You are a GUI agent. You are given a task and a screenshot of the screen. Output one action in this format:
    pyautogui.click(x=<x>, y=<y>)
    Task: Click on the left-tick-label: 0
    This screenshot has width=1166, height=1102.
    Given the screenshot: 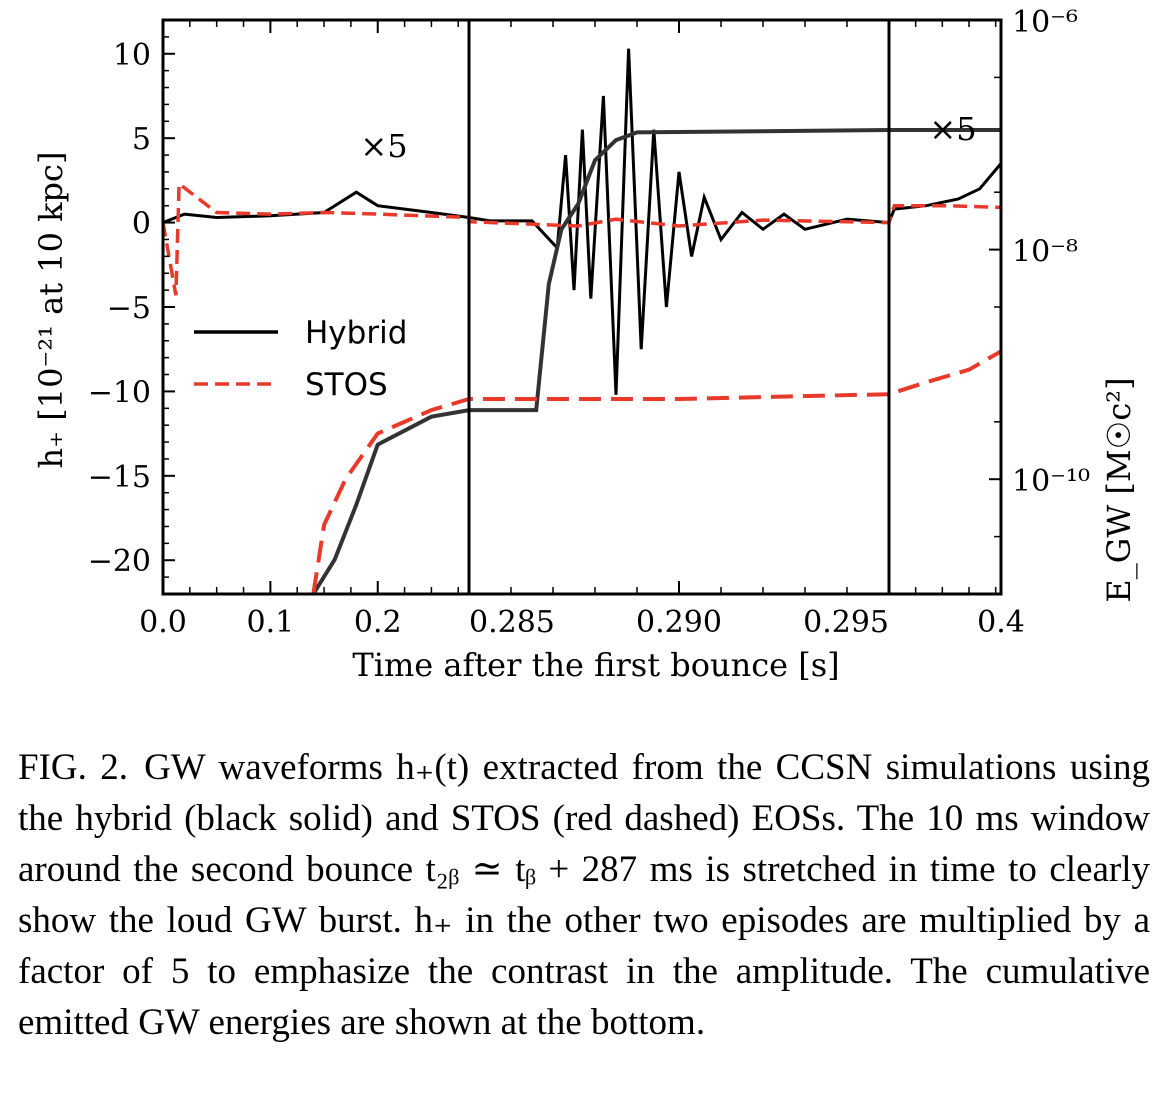 What is the action you would take?
    pyautogui.click(x=141, y=224)
    